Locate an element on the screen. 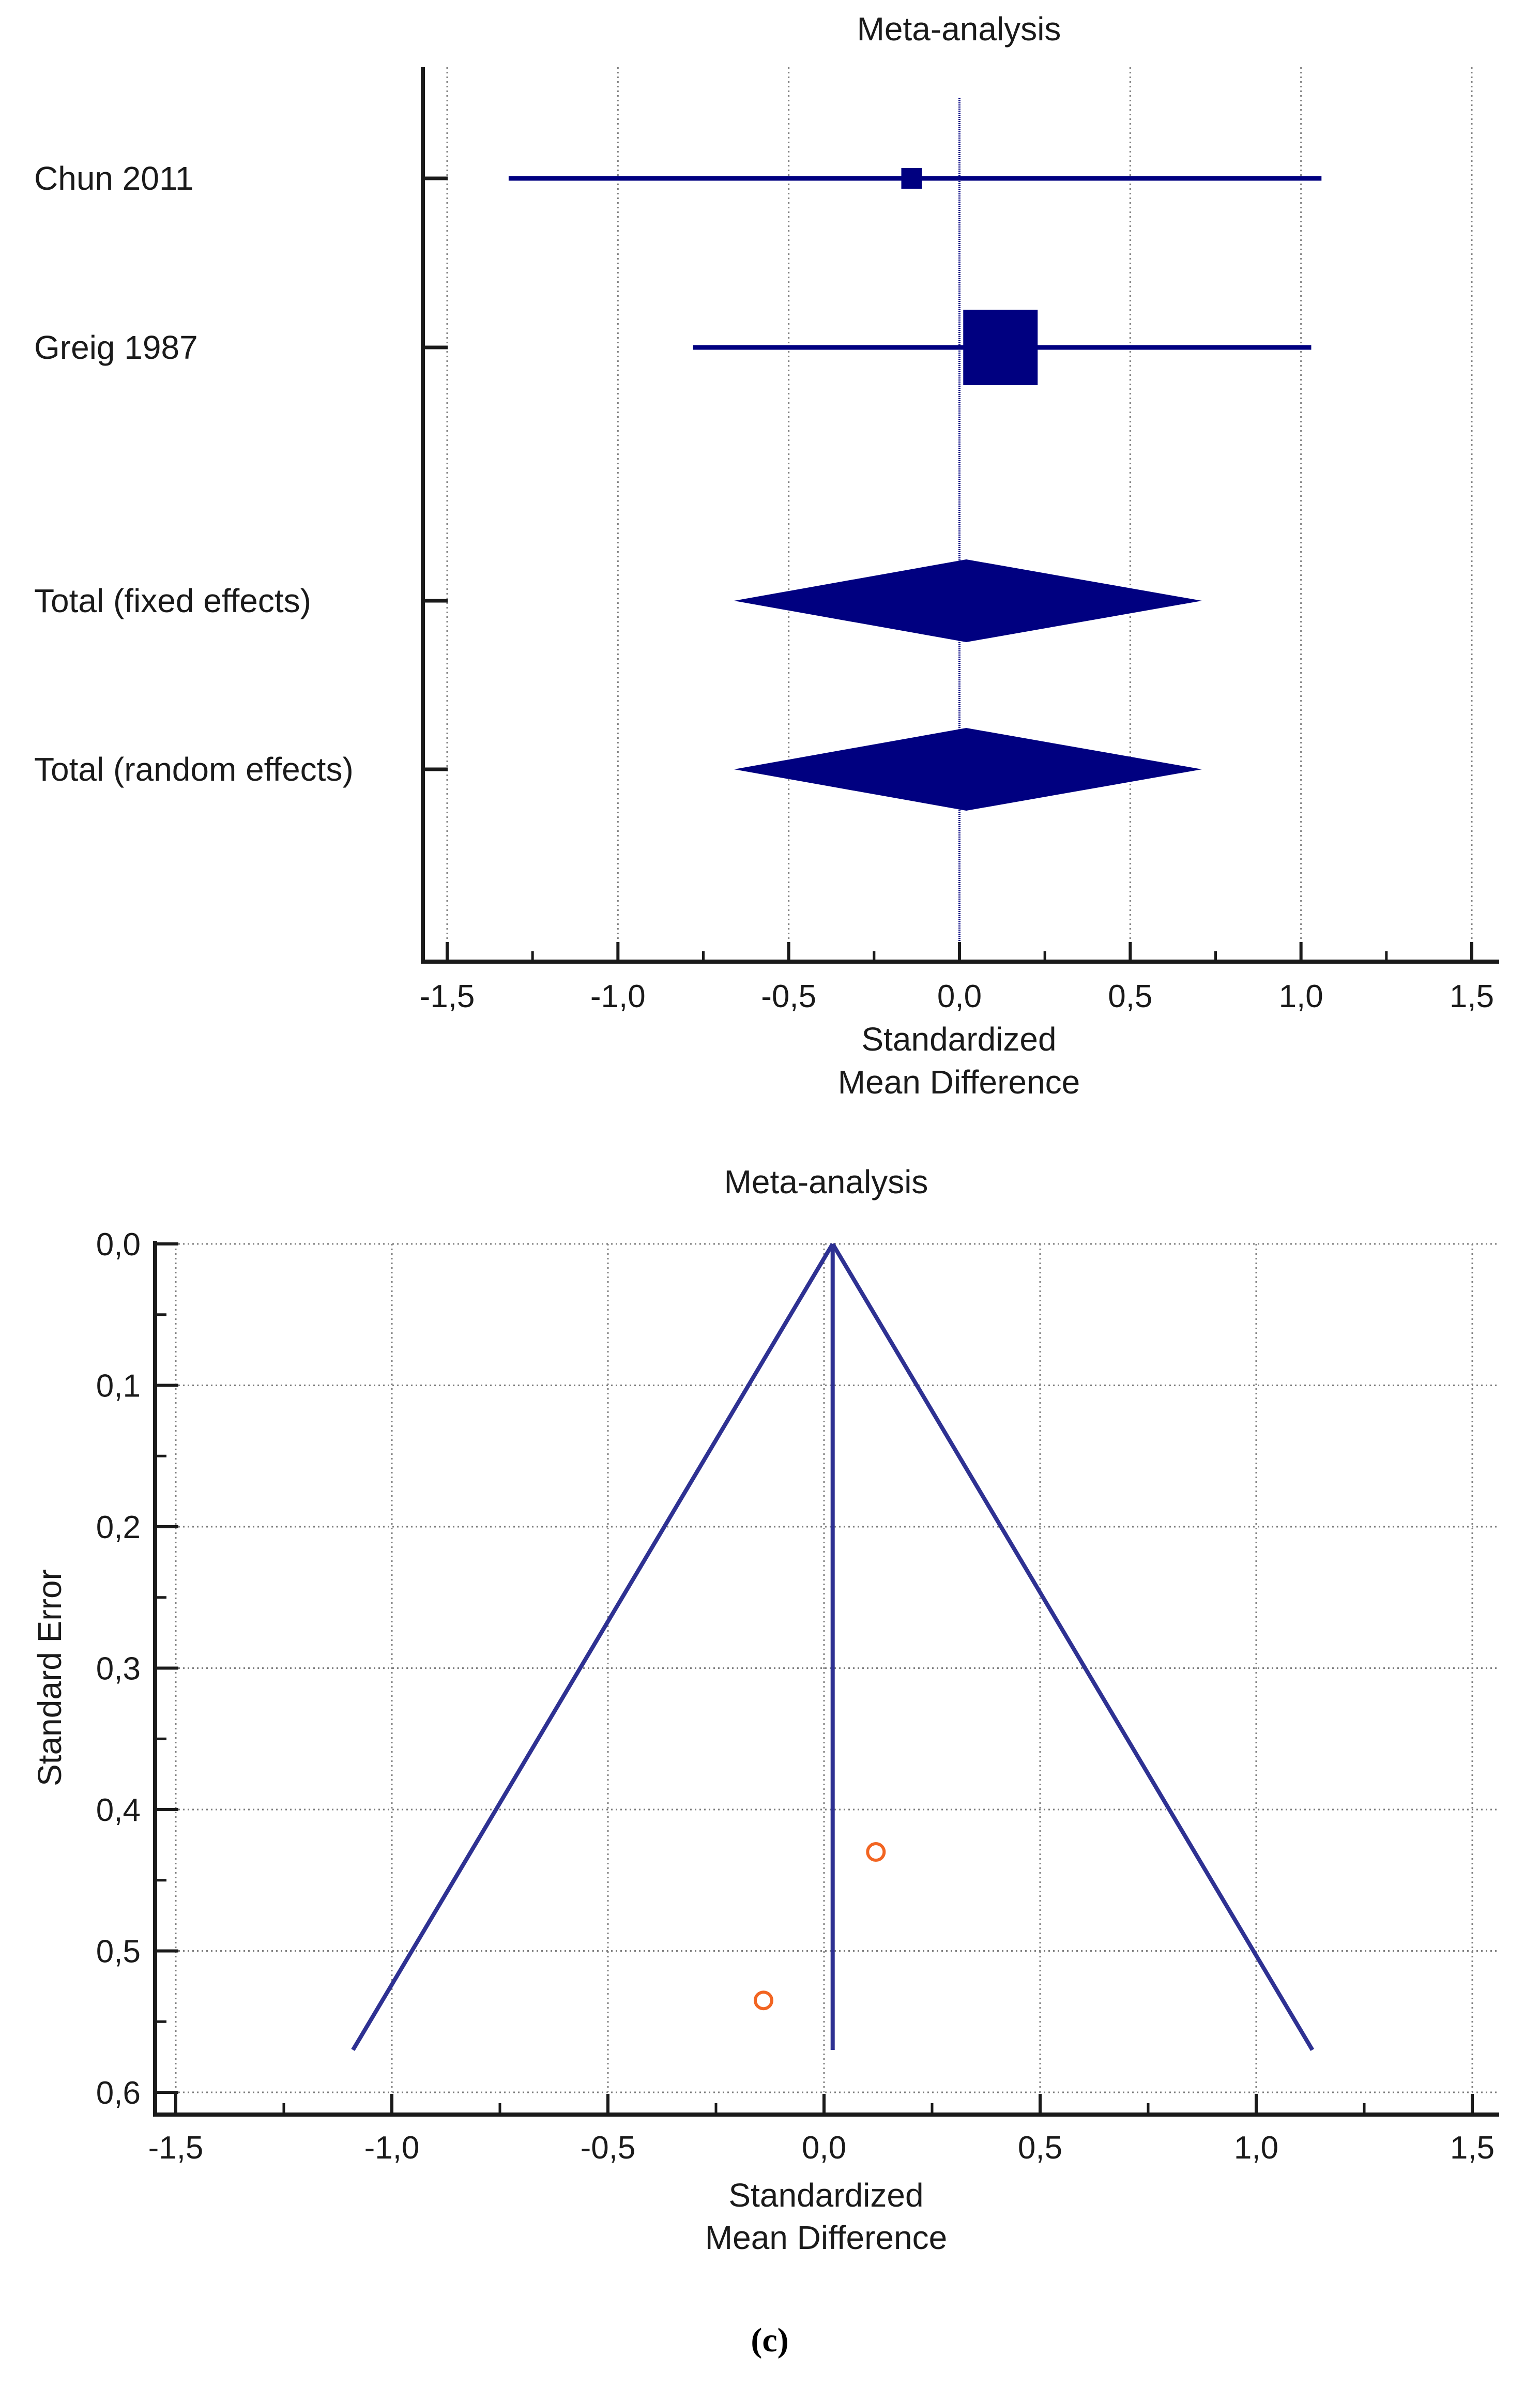 Image resolution: width=1540 pixels, height=2386 pixels. funnel-xtick-label-1: -1,0 is located at coordinates (392, 2148).